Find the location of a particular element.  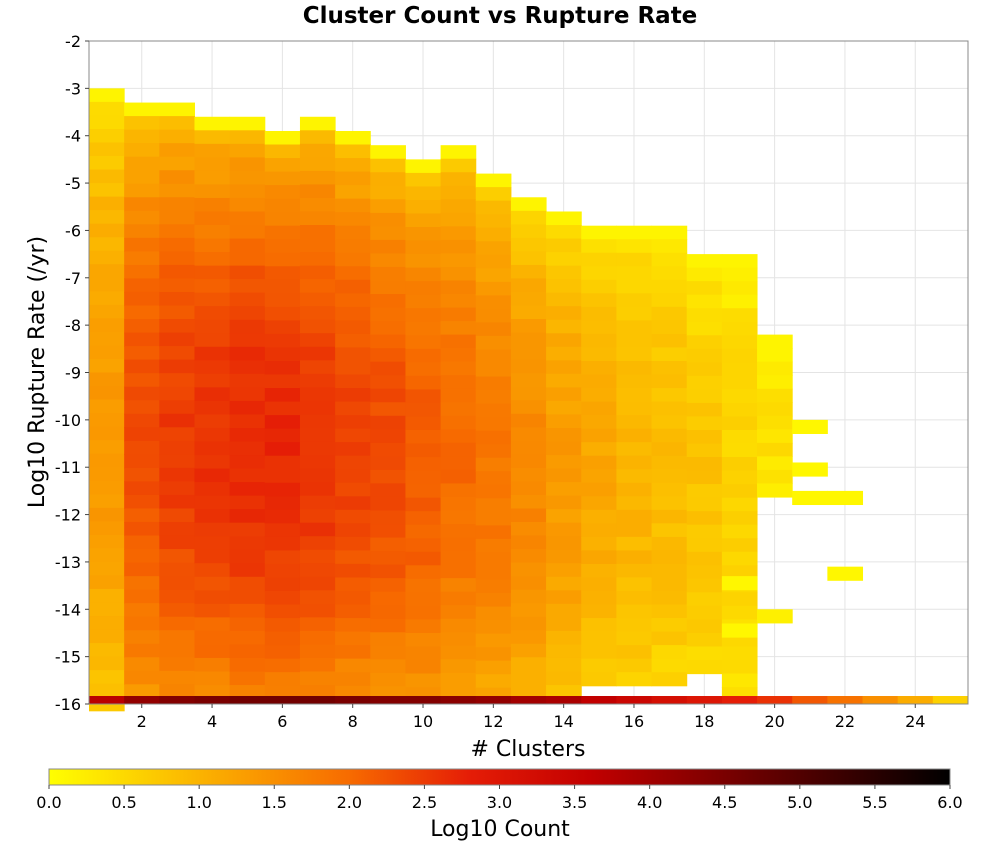

y-tick-label: -12 is located at coordinates (68, 515).